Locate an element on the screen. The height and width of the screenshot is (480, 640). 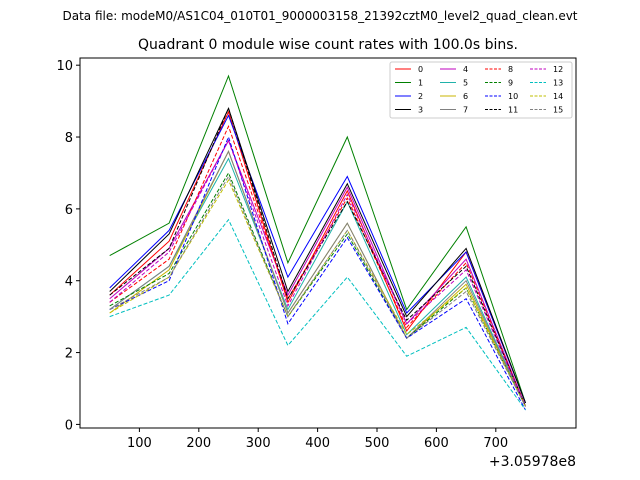
y-axis: 0 2 4 6 8 10 is located at coordinates (68, 246).